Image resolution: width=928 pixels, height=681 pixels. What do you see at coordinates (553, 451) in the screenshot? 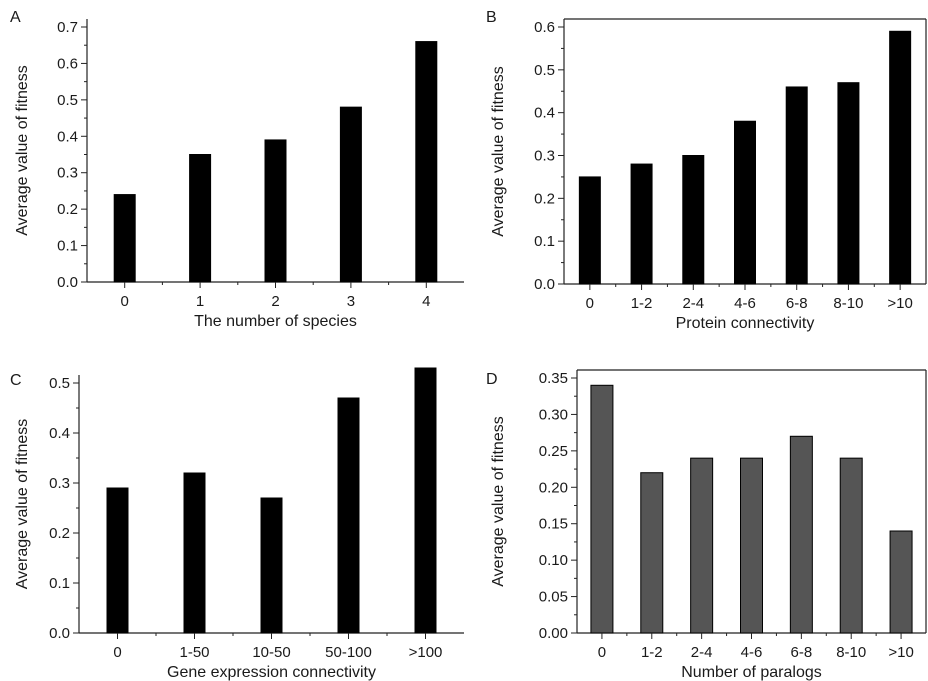
I see `y-tick-label: 0.25` at bounding box center [553, 451].